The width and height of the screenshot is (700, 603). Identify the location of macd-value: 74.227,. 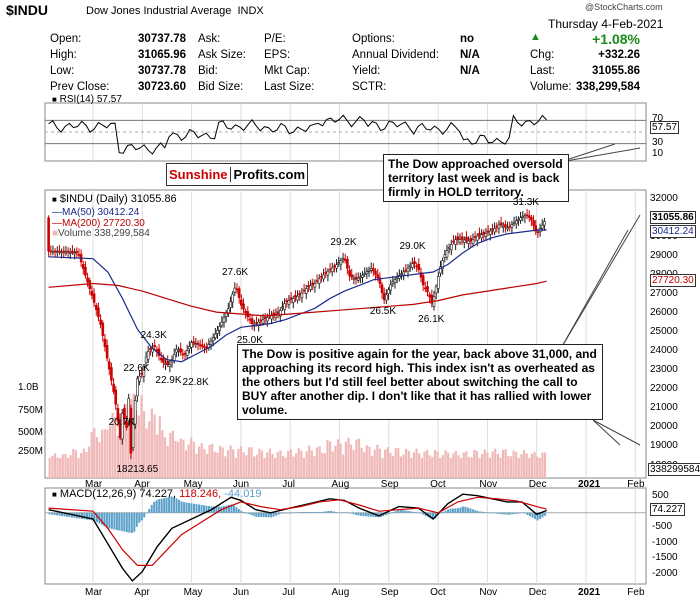
(158, 494).